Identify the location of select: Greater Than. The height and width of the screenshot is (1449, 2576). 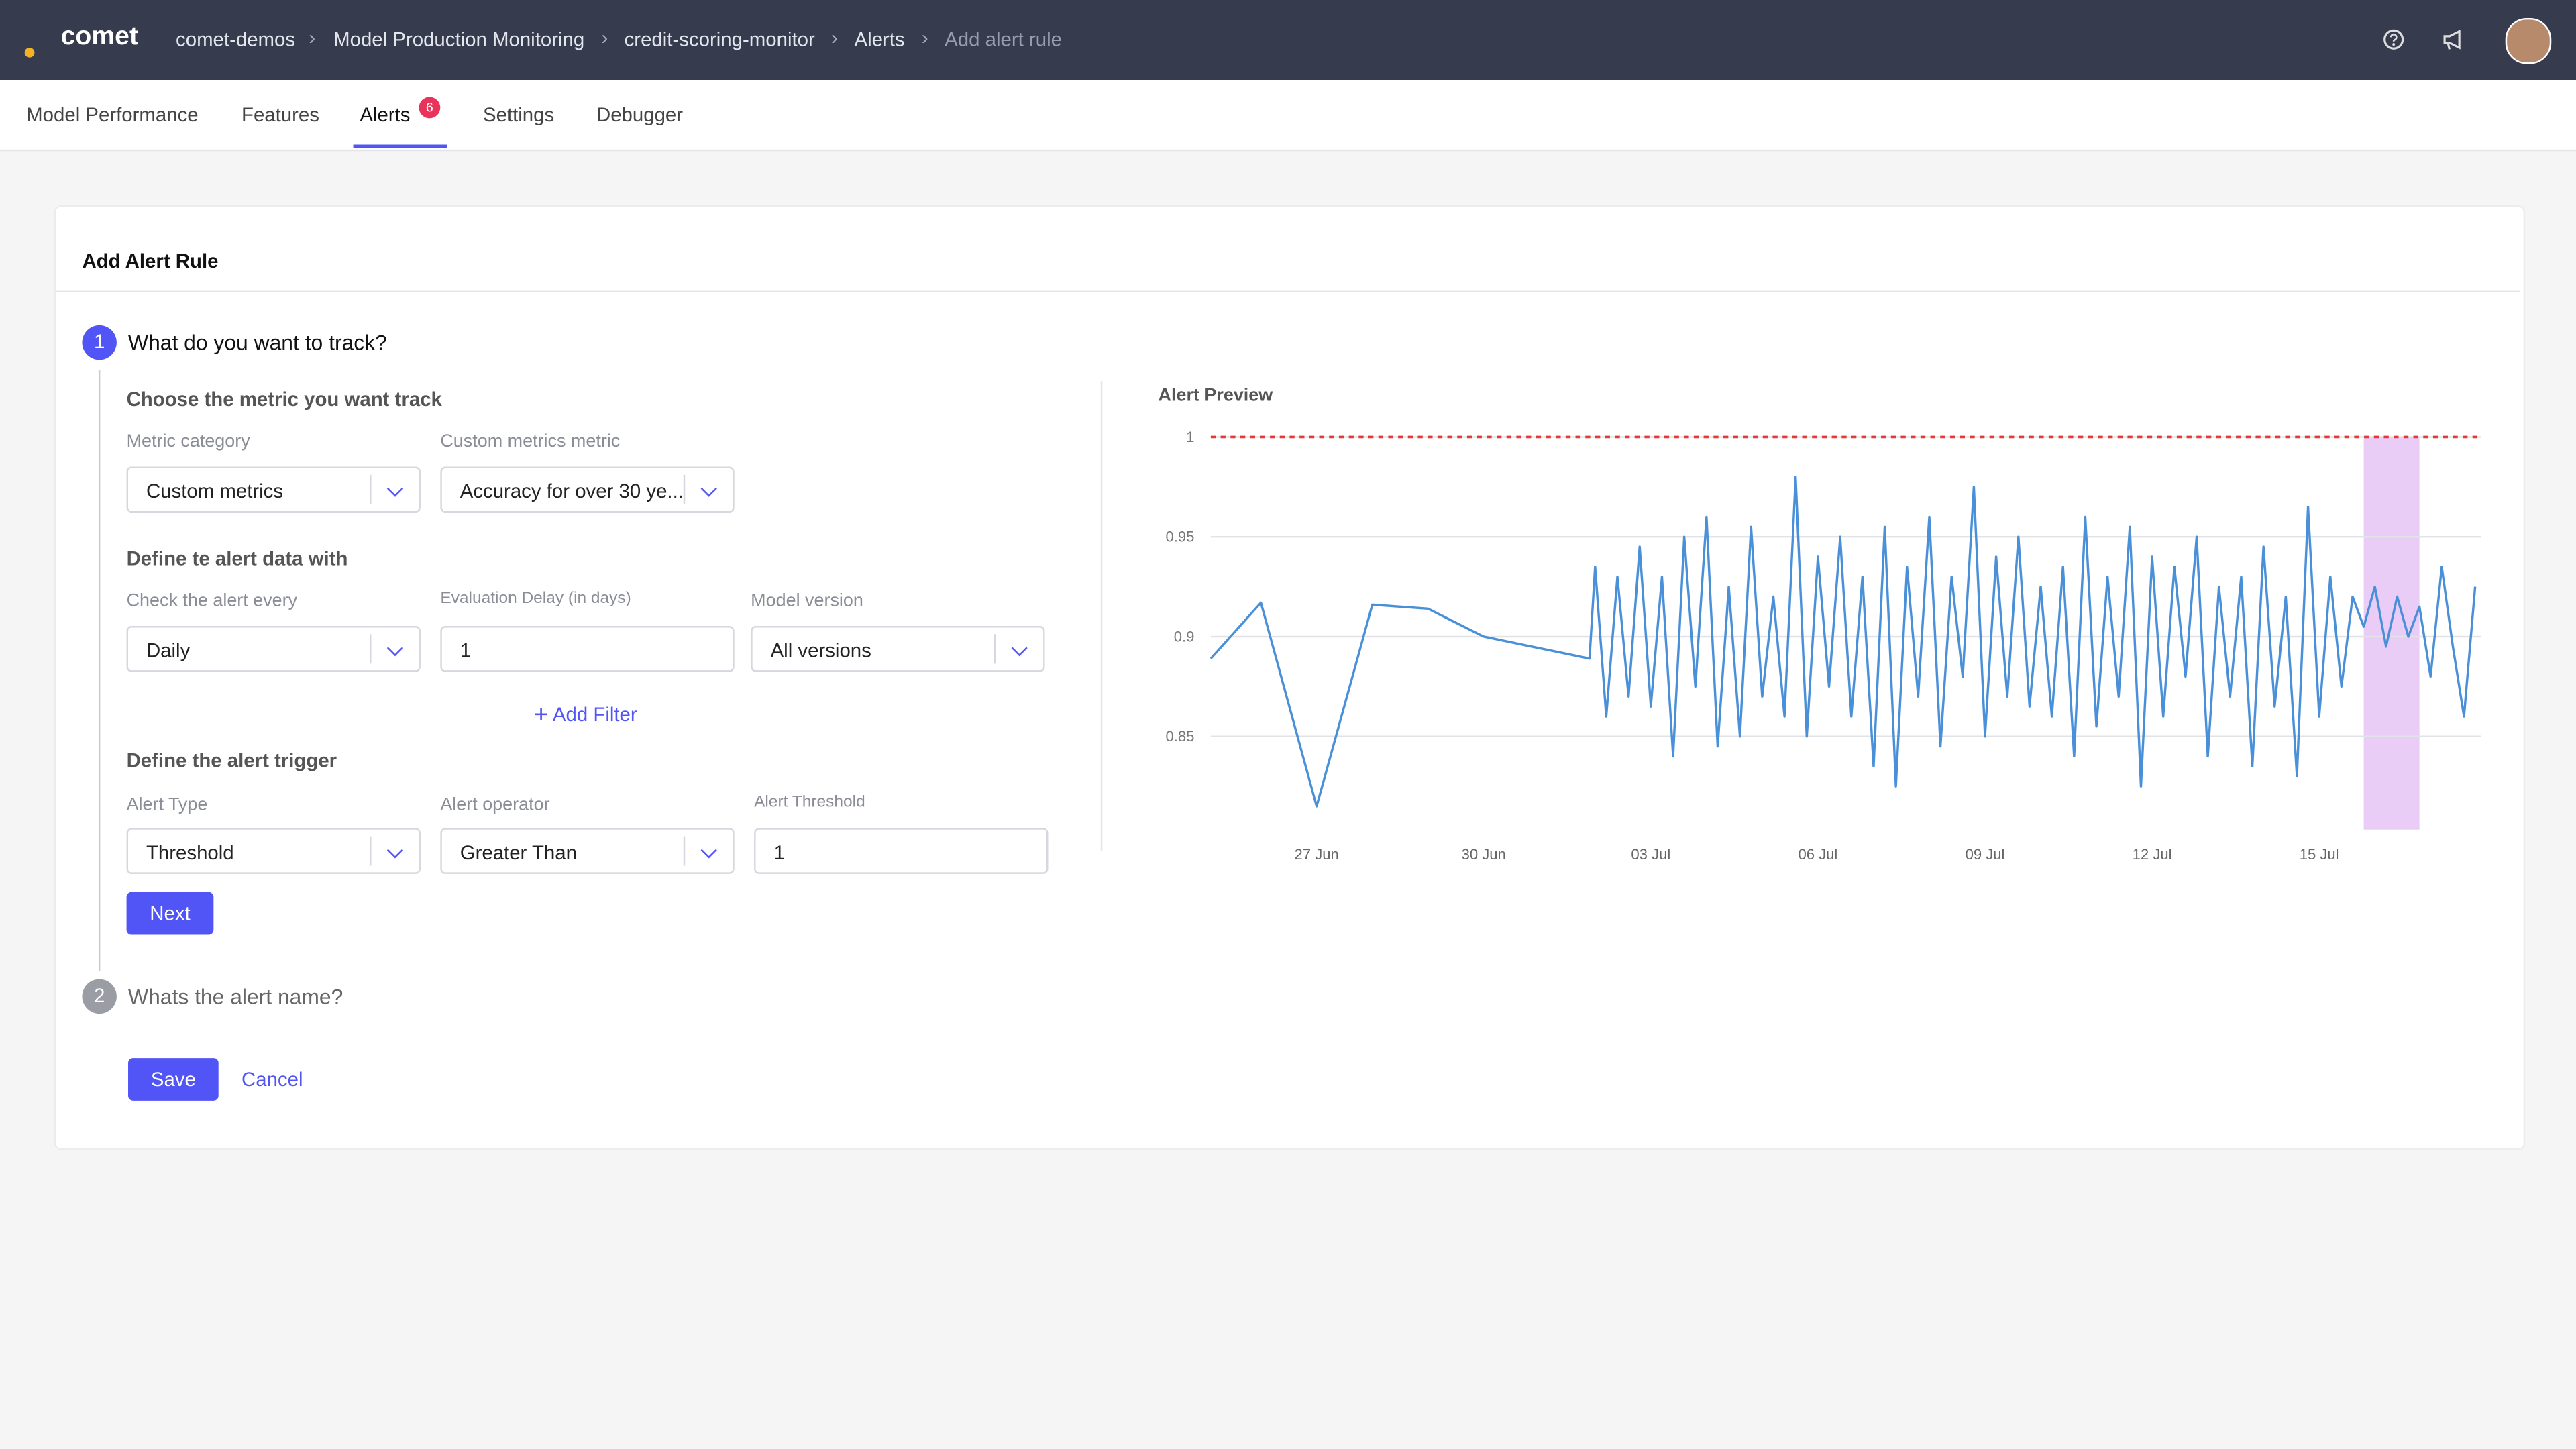
(587, 851).